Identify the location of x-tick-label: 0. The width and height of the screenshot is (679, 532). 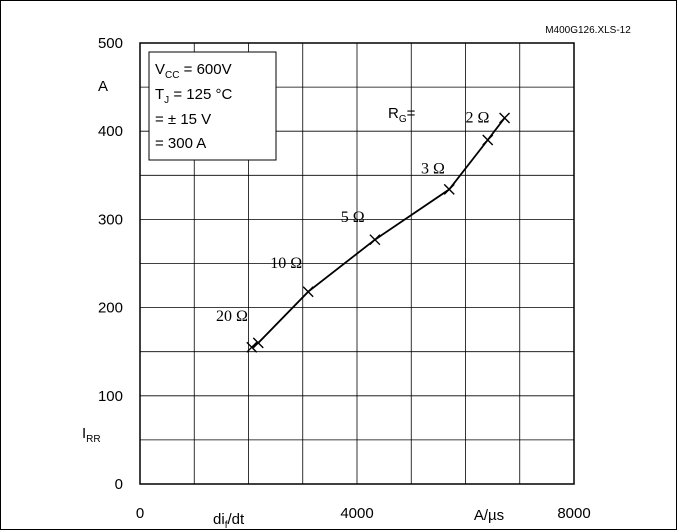
(140, 513).